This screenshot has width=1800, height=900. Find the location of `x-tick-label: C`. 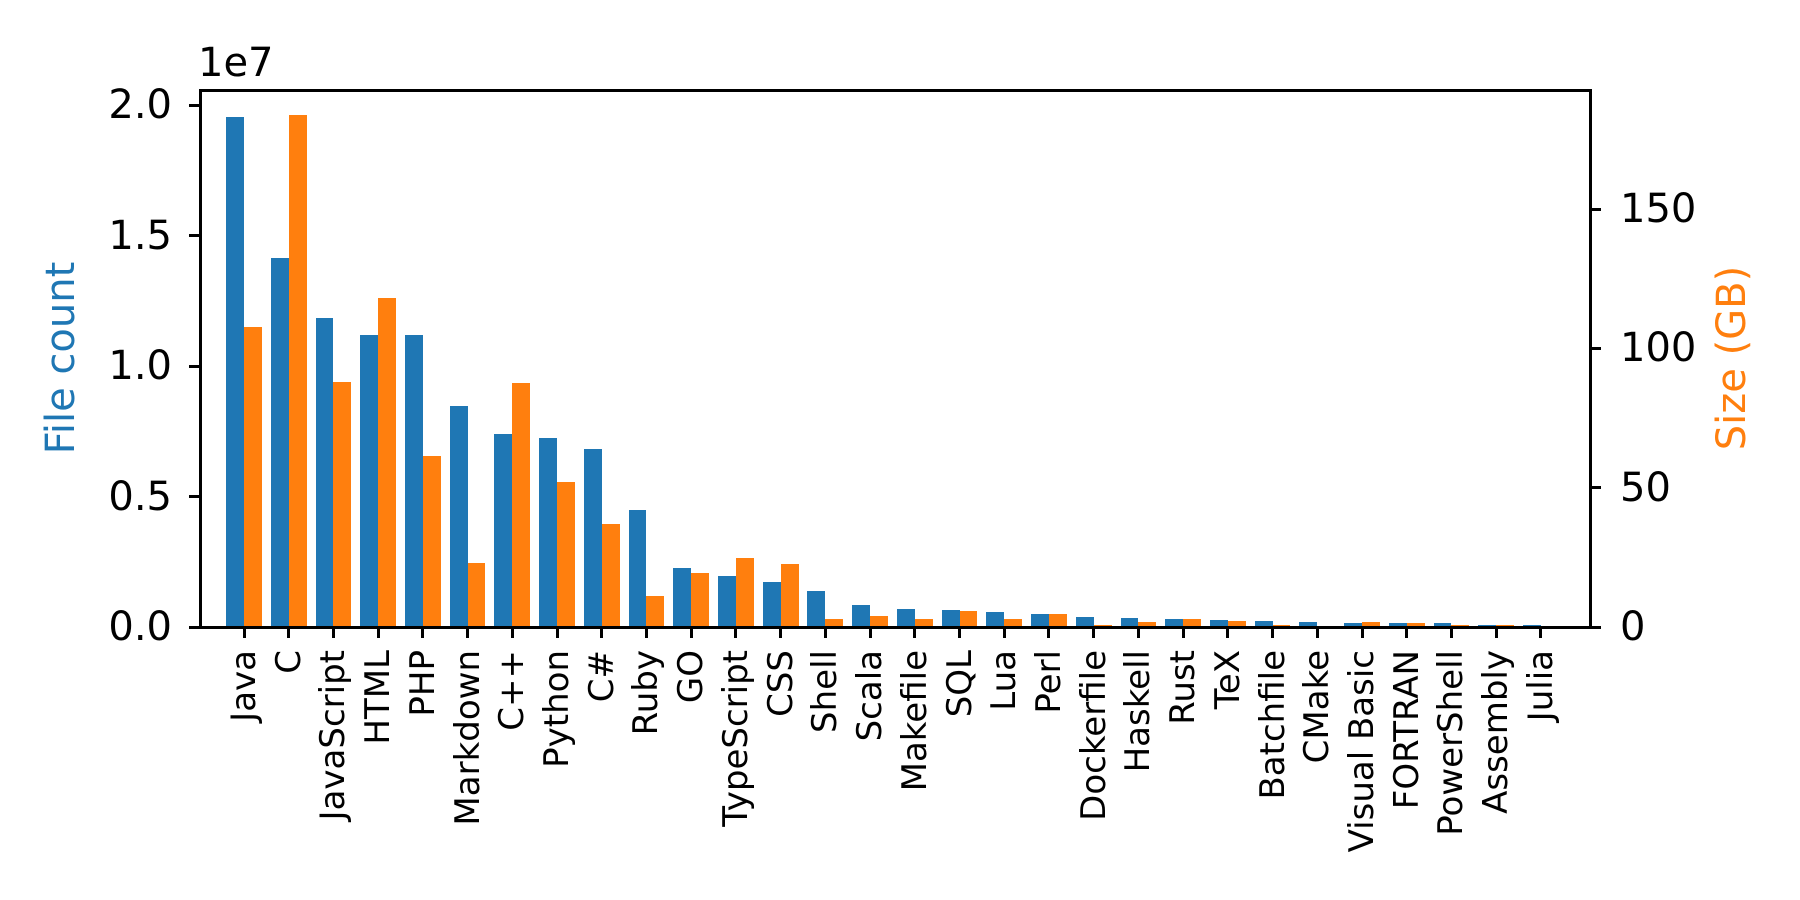

x-tick-label: C is located at coordinates (288, 662).